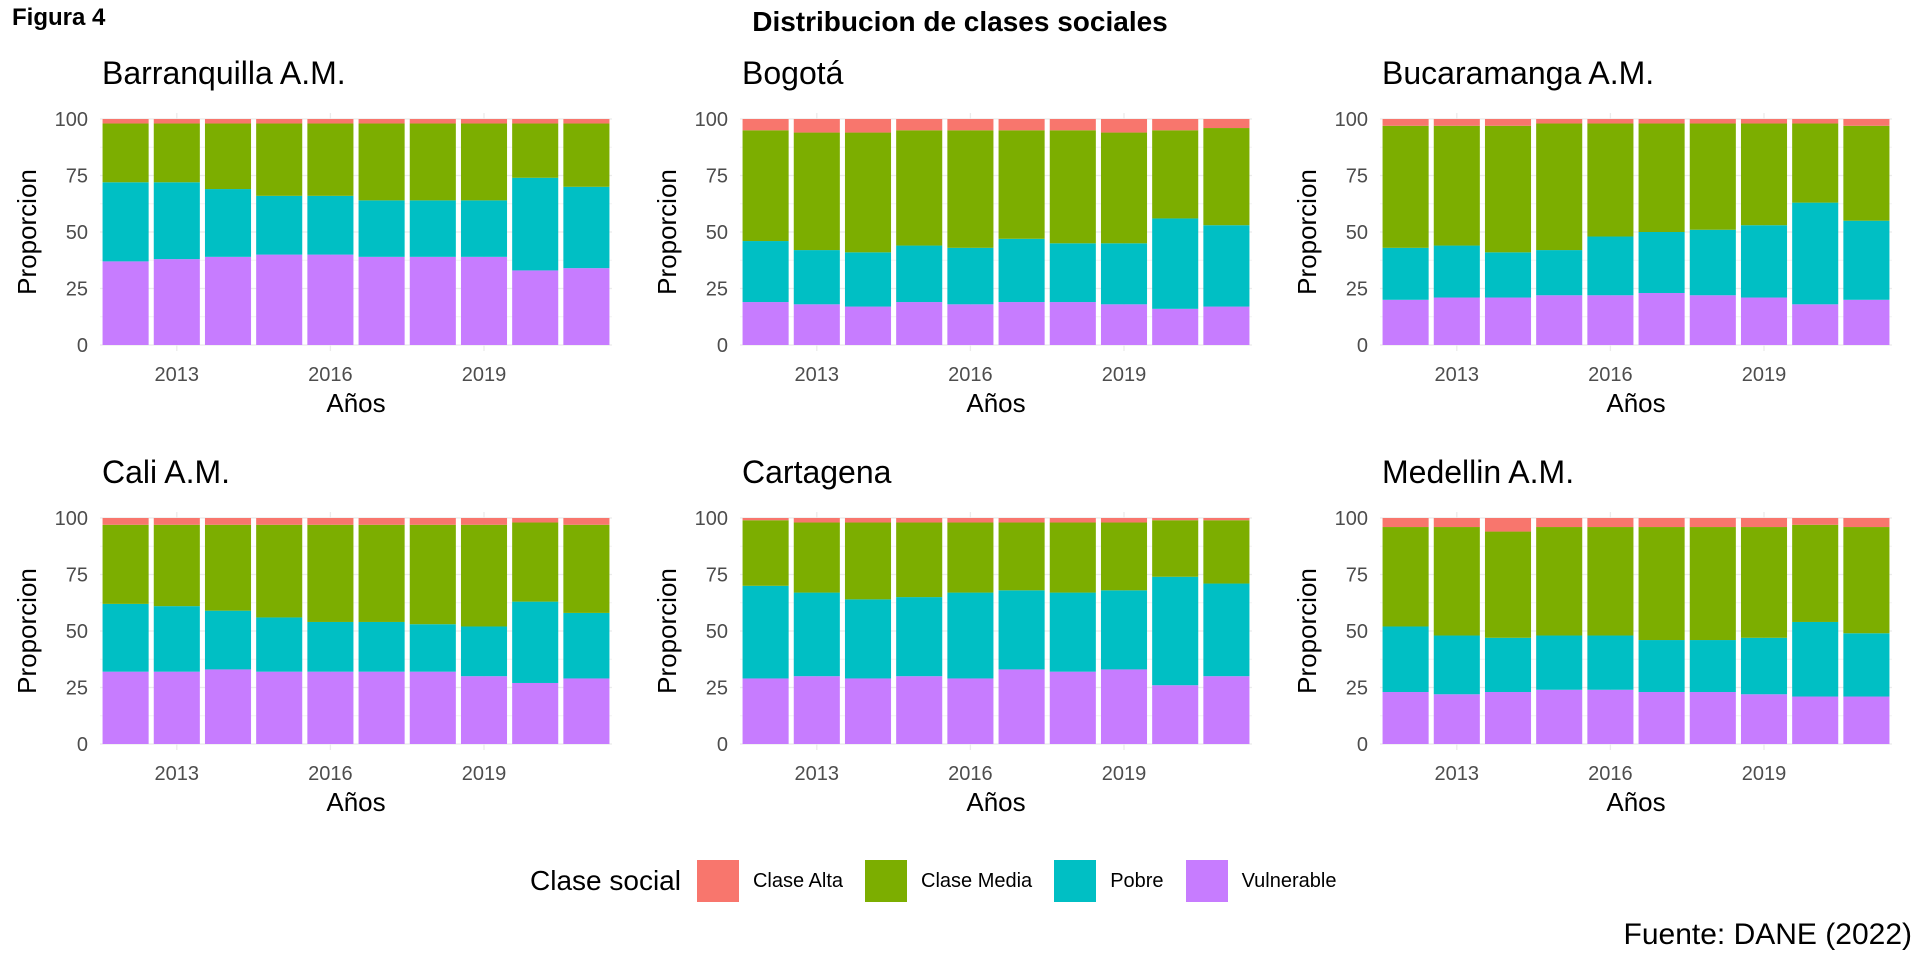 This screenshot has width=1920, height=960. What do you see at coordinates (1175, 548) in the screenshot?
I see `bar-cartagena-clase-media-2020` at bounding box center [1175, 548].